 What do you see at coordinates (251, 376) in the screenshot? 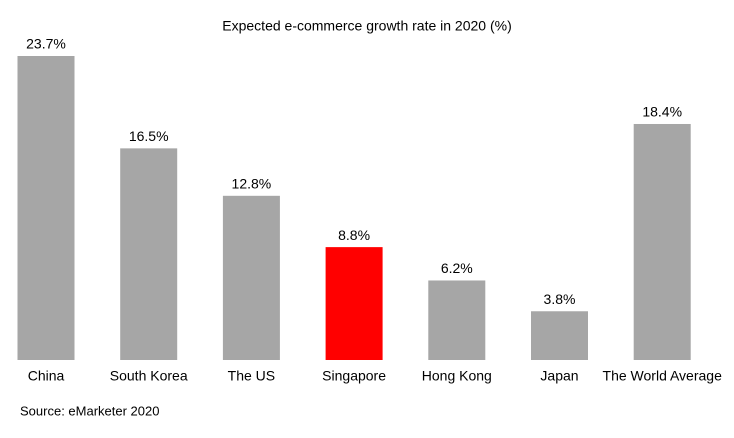
I see `x-tick-label: The US` at bounding box center [251, 376].